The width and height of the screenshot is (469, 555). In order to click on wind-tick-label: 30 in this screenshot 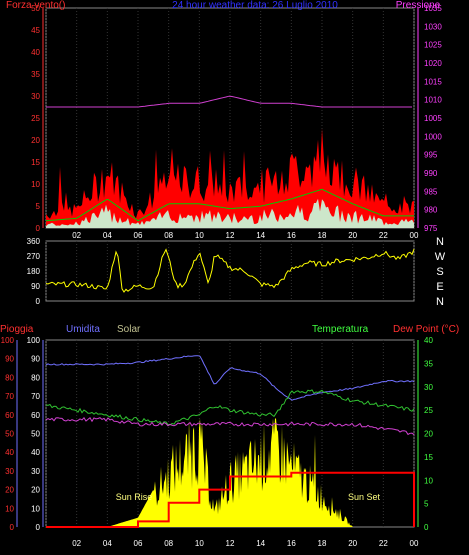, I will do `click(35, 96)`.